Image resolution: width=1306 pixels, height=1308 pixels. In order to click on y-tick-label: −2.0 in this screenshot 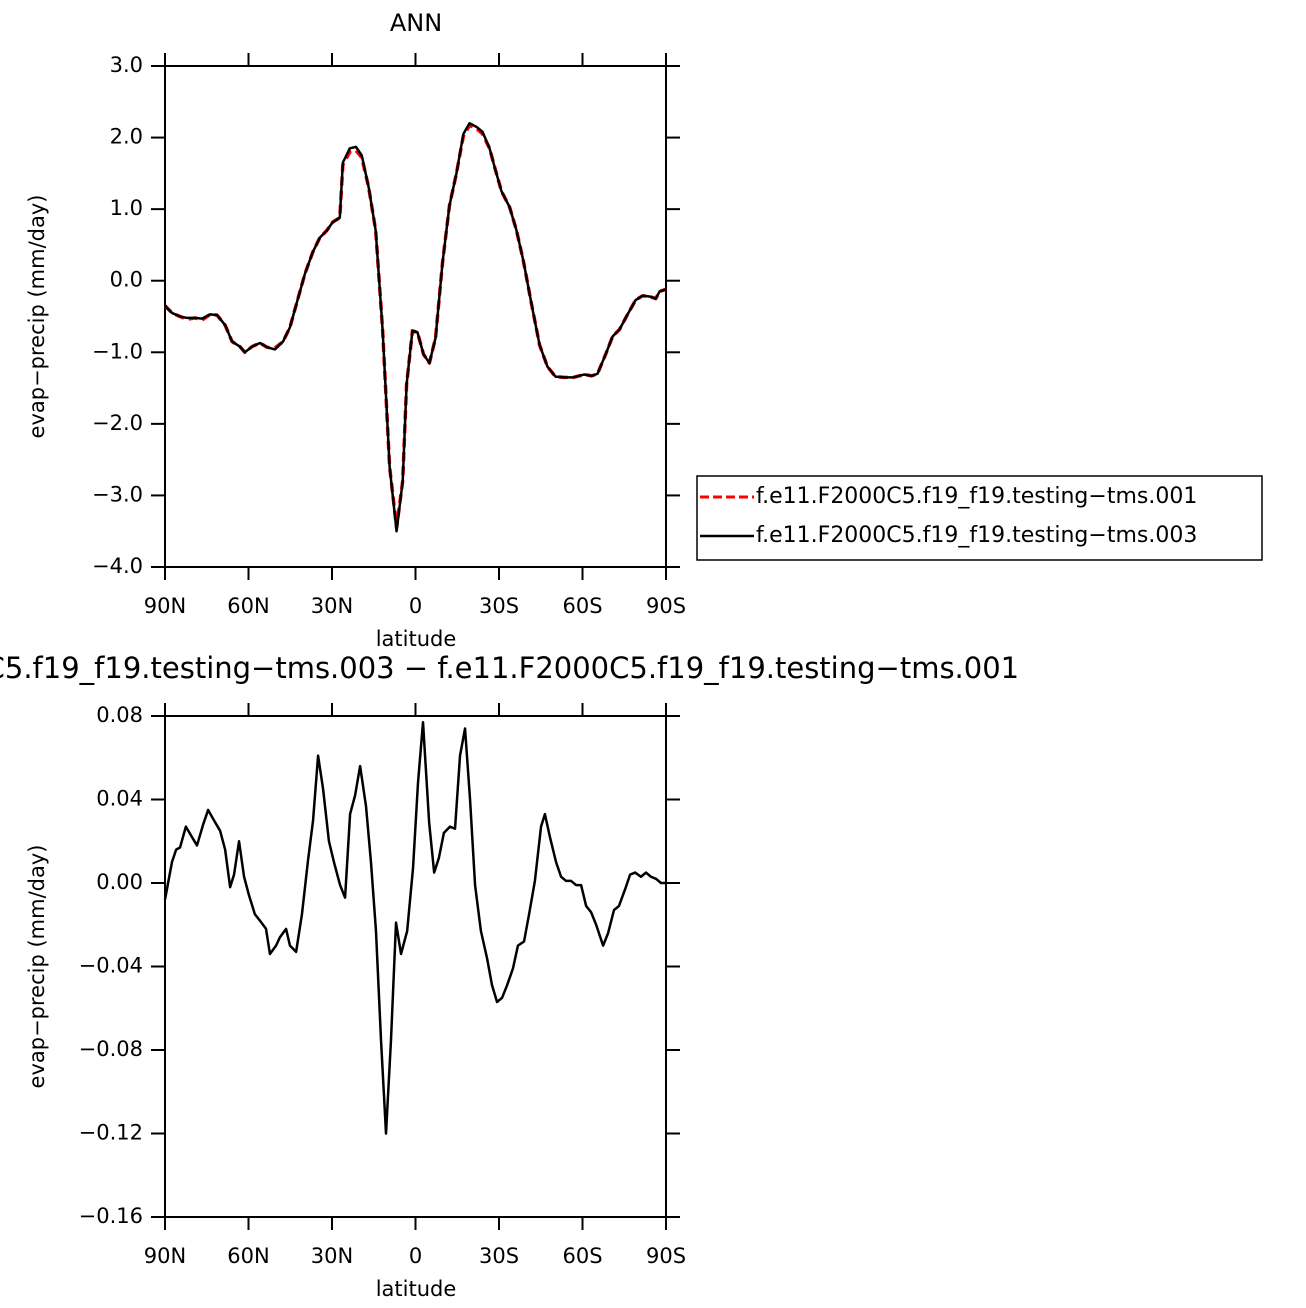, I will do `click(117, 423)`.